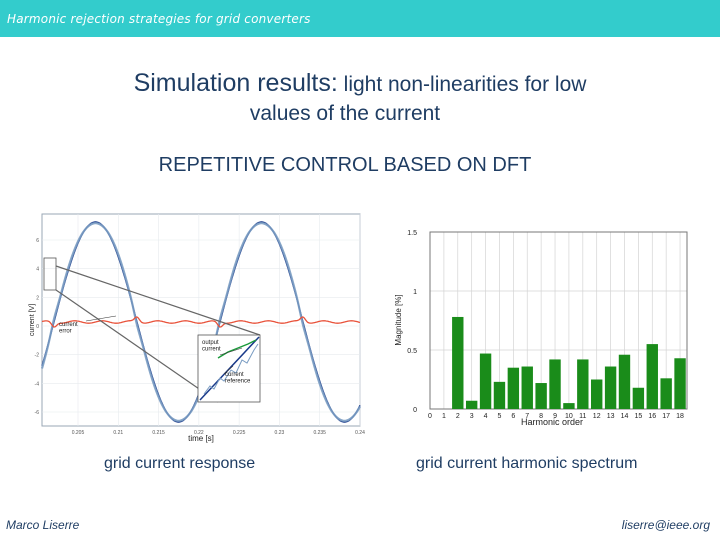  I want to click on y-tick-label: -2, so click(37, 356).